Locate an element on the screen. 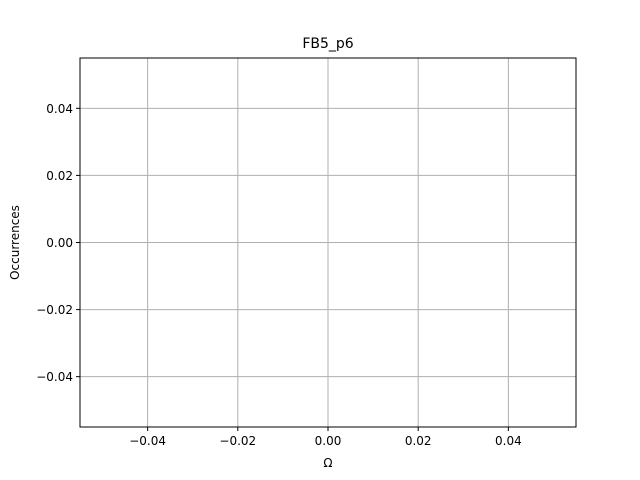 This screenshot has width=640, height=480. x-tick-label: −0.04 is located at coordinates (147, 441).